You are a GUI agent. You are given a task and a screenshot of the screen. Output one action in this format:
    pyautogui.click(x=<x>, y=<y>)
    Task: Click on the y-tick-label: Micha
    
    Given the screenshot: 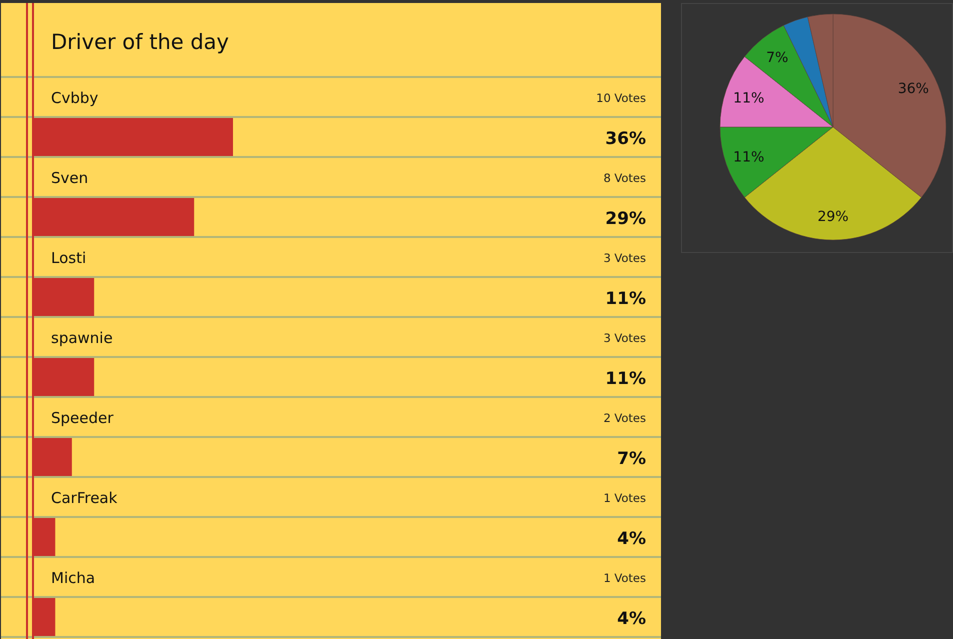 What is the action you would take?
    pyautogui.click(x=73, y=578)
    